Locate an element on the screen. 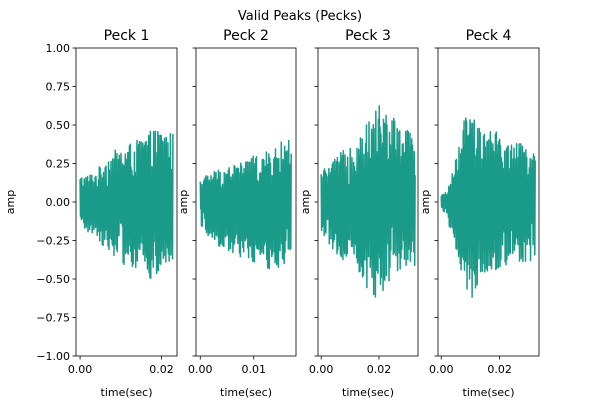 The height and width of the screenshot is (400, 600). subplot-title: Peck 4 is located at coordinates (489, 36).